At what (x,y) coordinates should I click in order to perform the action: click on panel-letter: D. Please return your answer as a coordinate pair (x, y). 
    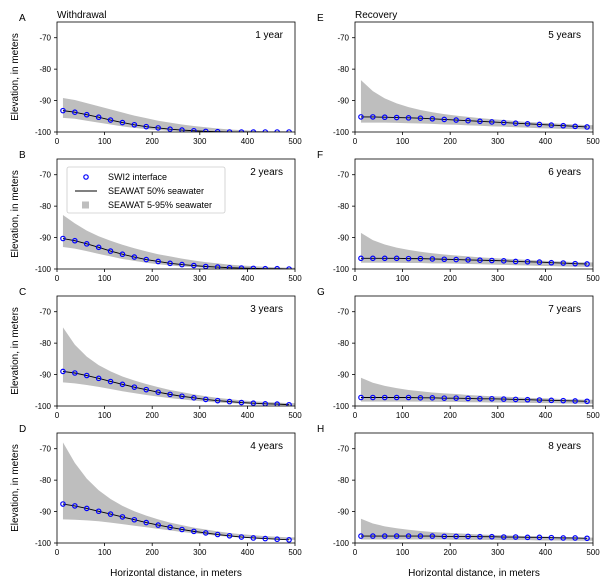
    Looking at the image, I should click on (22, 429).